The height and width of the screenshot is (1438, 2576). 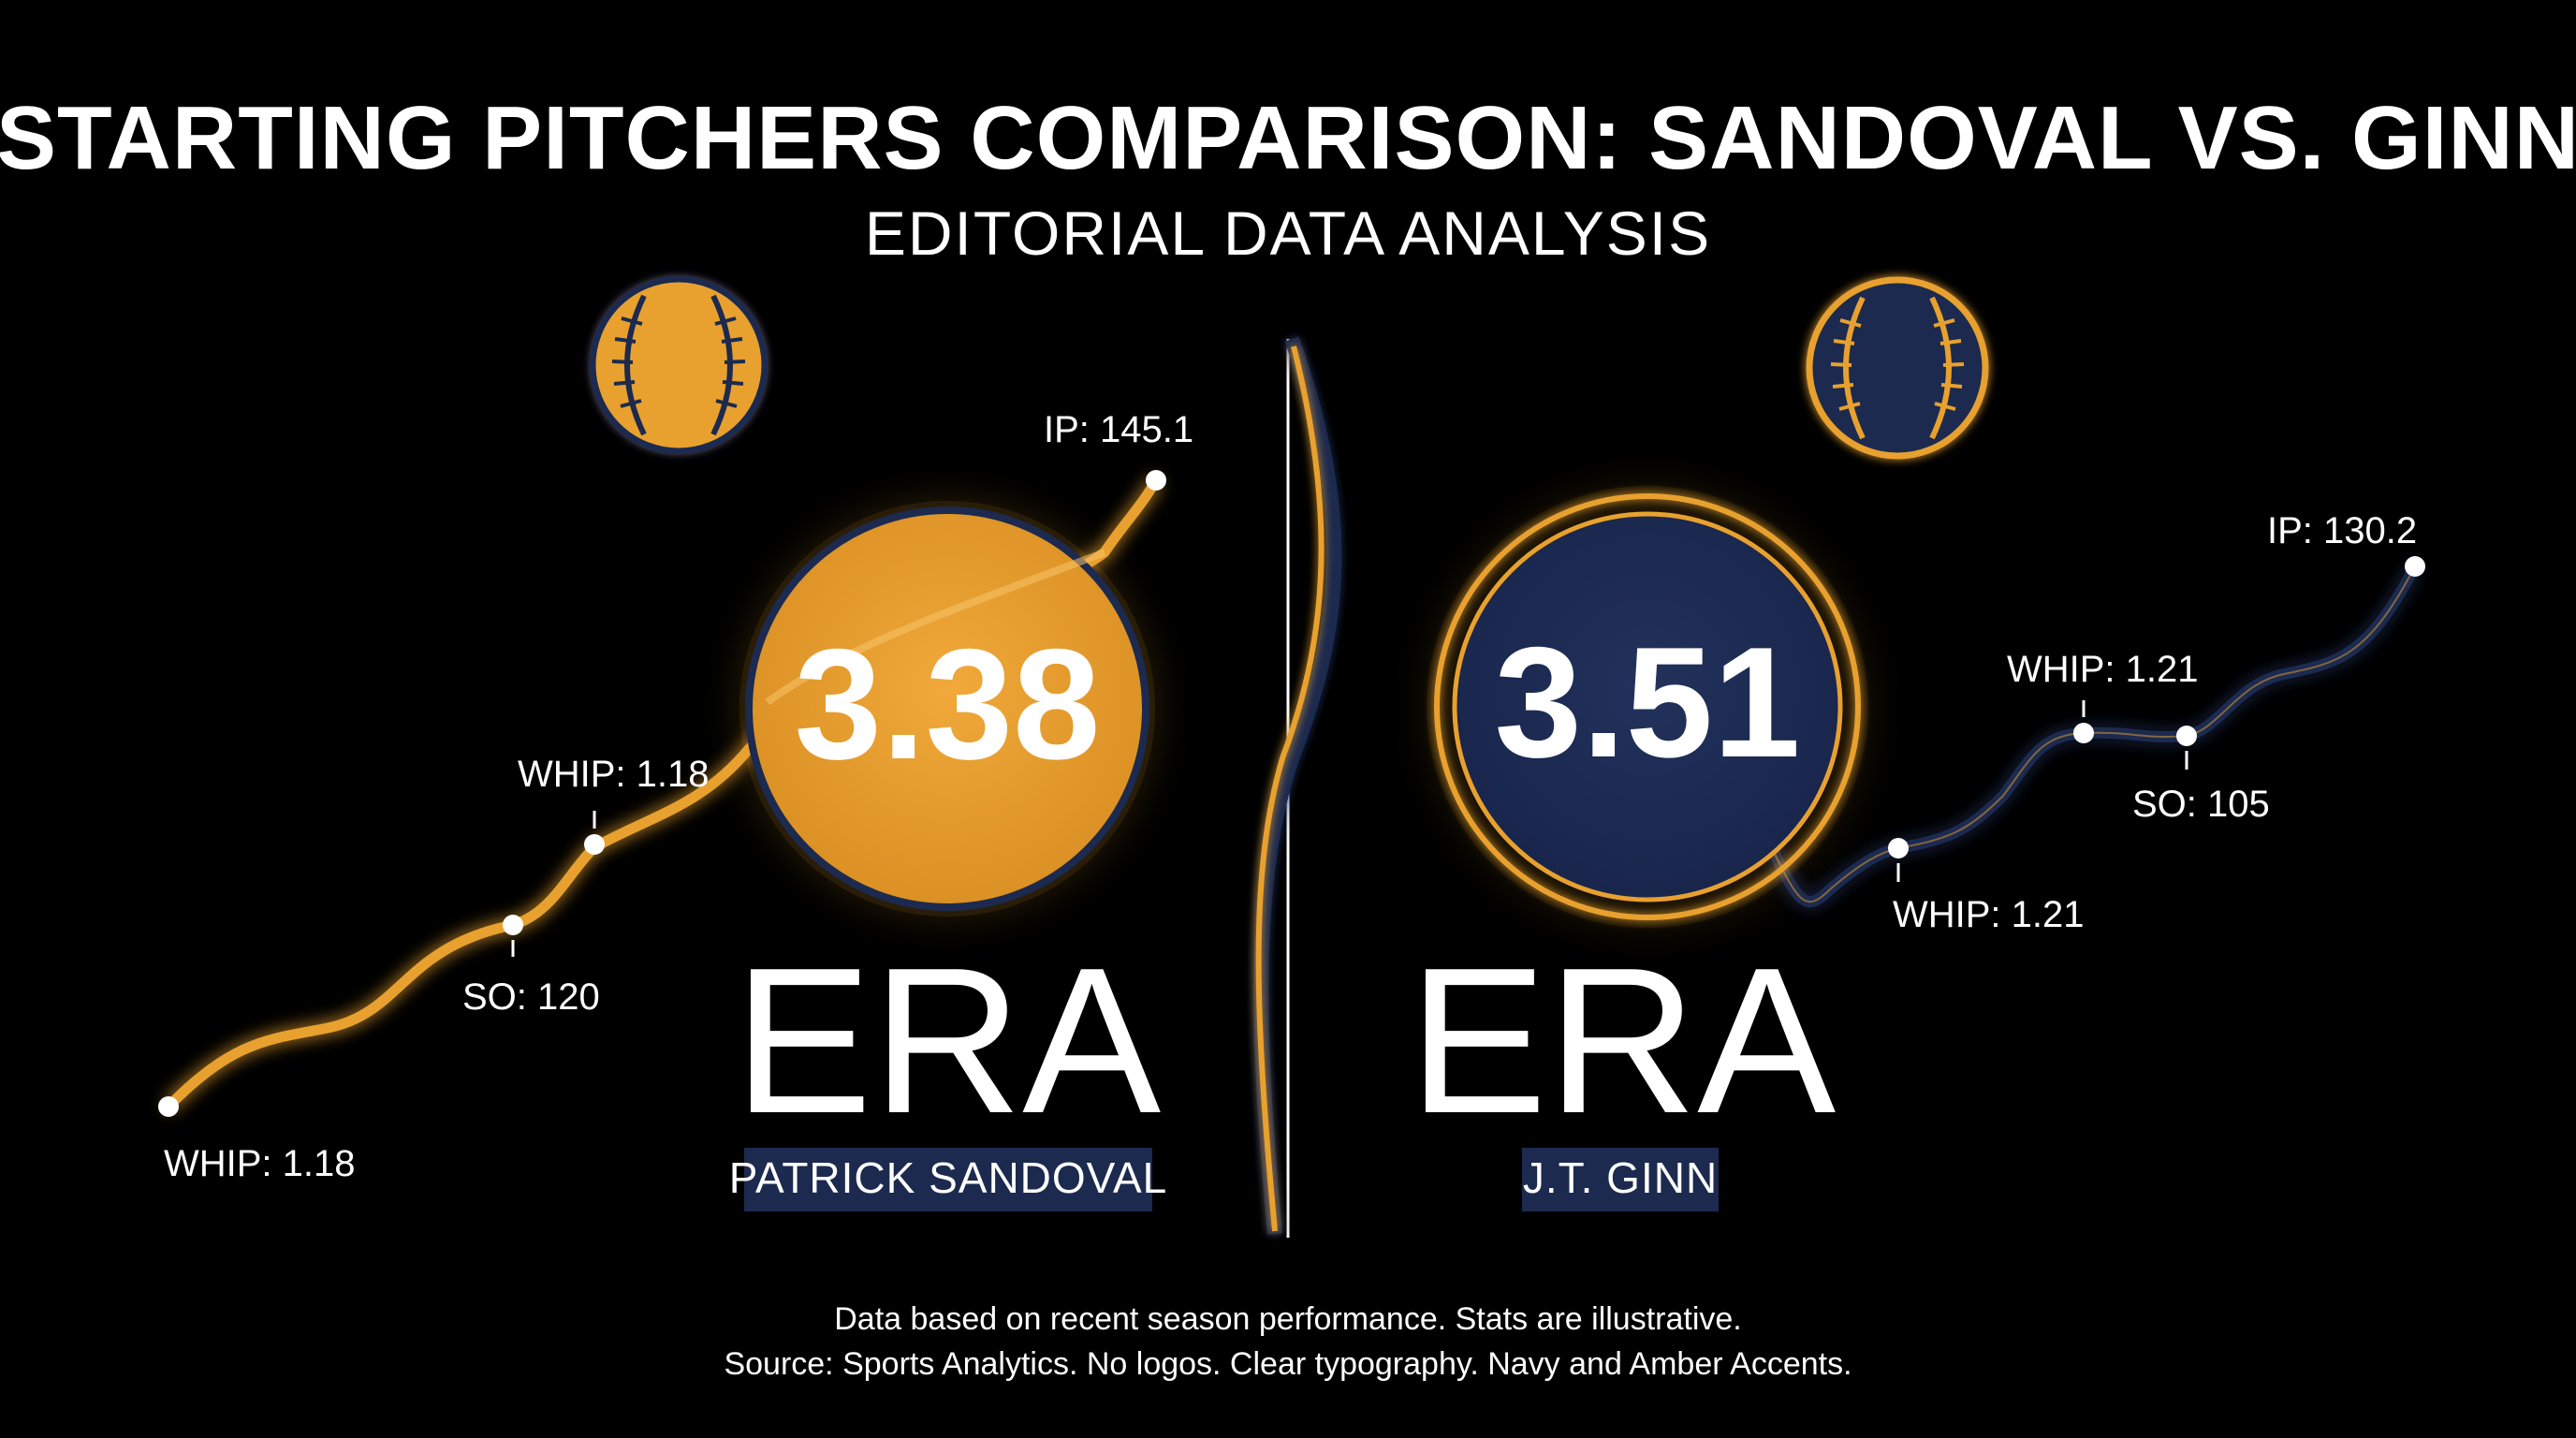 What do you see at coordinates (1989, 914) in the screenshot?
I see `ginn-label-1: WHIP: 1.21` at bounding box center [1989, 914].